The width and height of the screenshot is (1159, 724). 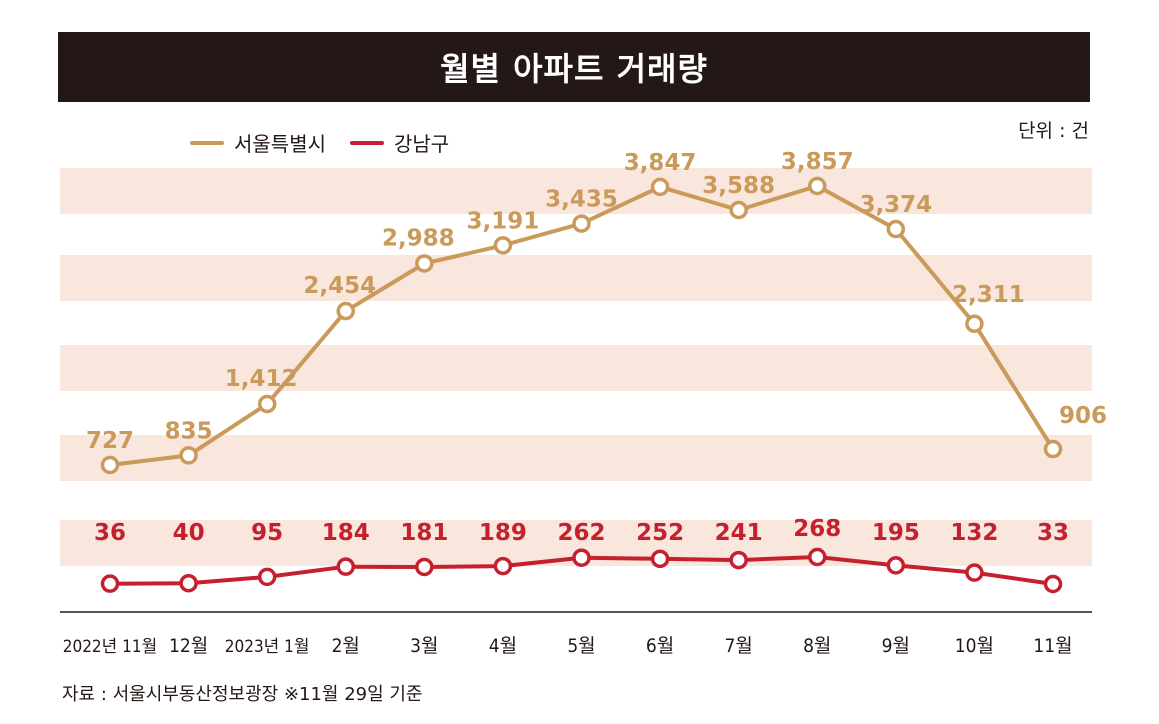 What do you see at coordinates (207, 142) in the screenshot?
I see `legend-line-seoul-icon` at bounding box center [207, 142].